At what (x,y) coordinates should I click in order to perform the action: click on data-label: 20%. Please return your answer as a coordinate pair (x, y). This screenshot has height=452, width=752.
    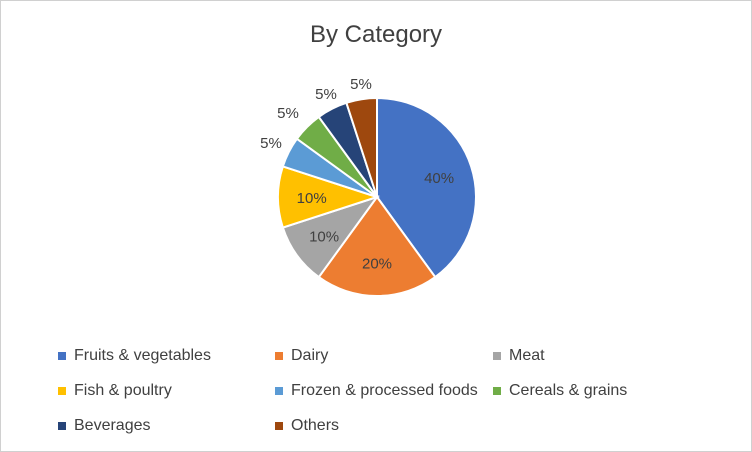
    Looking at the image, I should click on (377, 263).